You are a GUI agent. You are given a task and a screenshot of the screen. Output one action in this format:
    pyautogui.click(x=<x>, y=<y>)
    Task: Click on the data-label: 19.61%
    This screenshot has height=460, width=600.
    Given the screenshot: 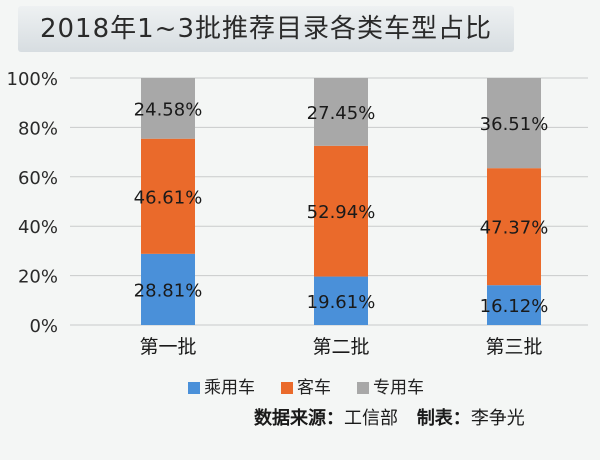 What is the action you would take?
    pyautogui.click(x=341, y=302)
    